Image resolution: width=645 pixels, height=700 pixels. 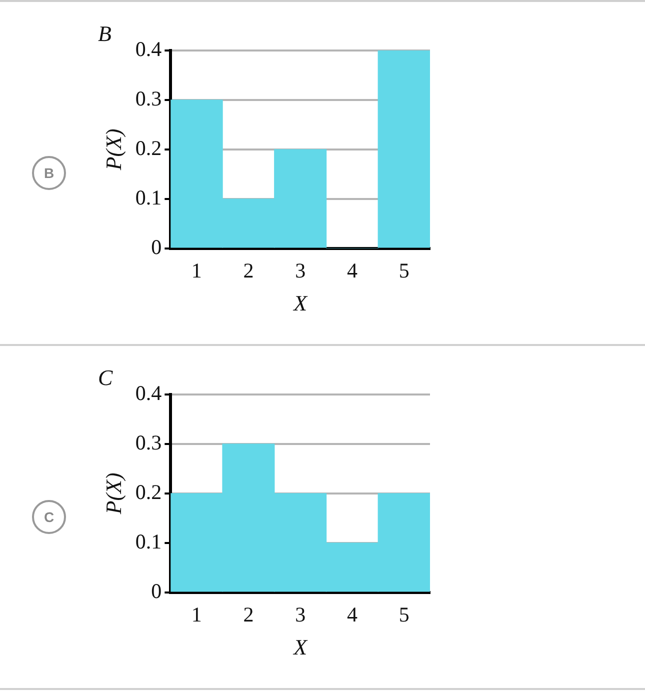 What do you see at coordinates (105, 33) in the screenshot?
I see `chart-title: B` at bounding box center [105, 33].